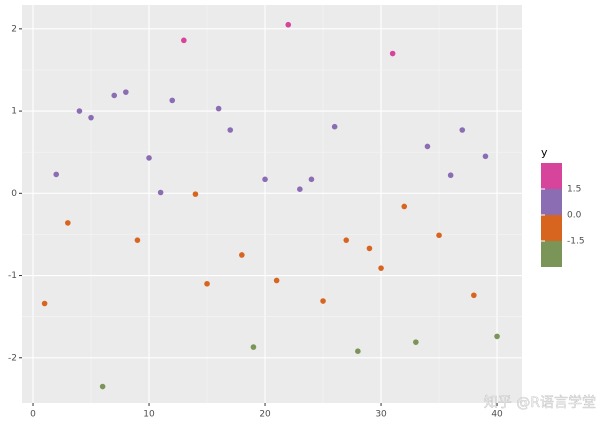 Image resolution: width=600 pixels, height=428 pixels. Describe the element at coordinates (12, 276) in the screenshot. I see `y-tick-label: -1` at that location.